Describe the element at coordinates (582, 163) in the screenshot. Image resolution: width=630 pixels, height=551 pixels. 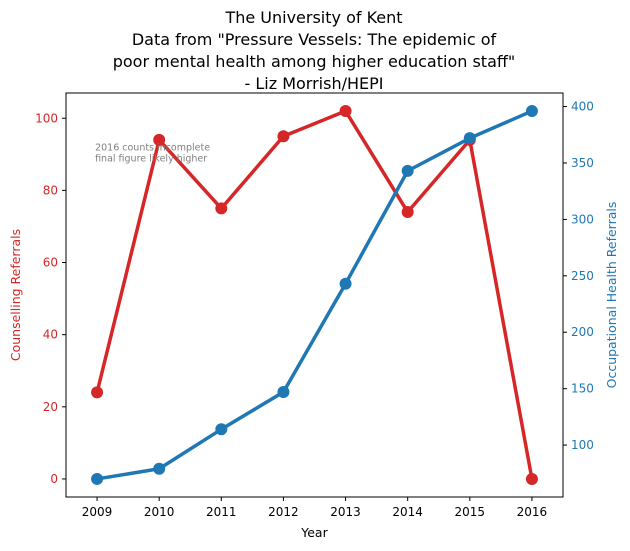
I see `y-right-tick-label: 350` at that location.